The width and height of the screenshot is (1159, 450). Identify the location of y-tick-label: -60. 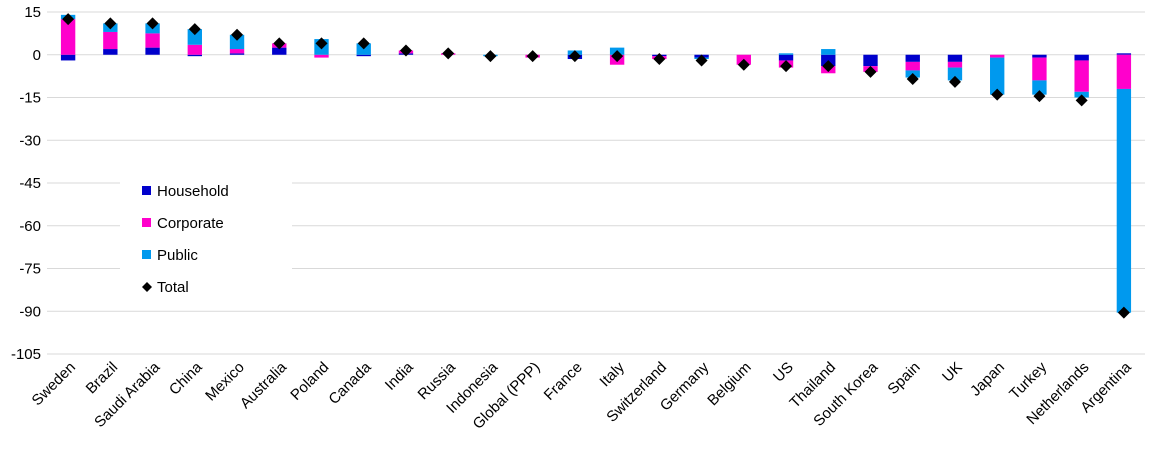
(30, 226).